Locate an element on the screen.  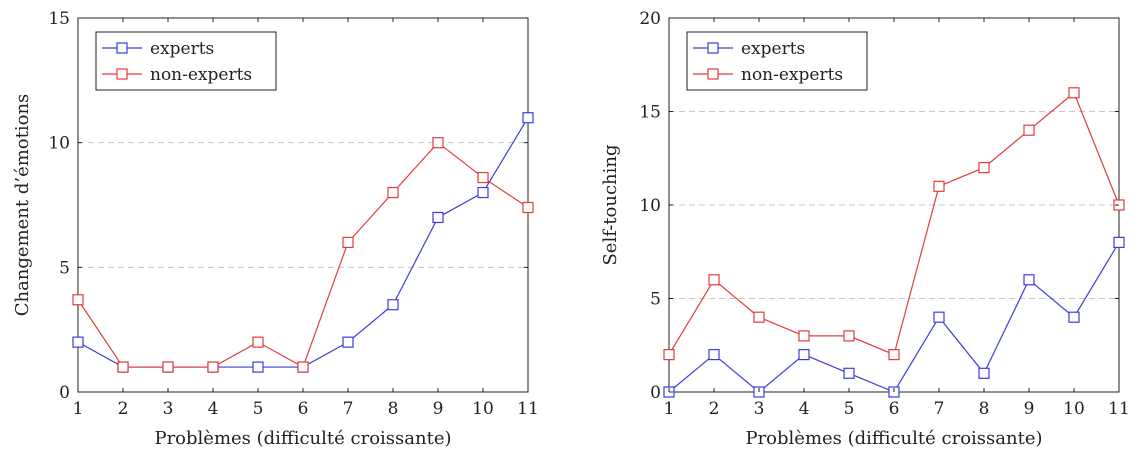
chart-emotions-y-axis-label: Changement d’émotions is located at coordinates (22, 205).